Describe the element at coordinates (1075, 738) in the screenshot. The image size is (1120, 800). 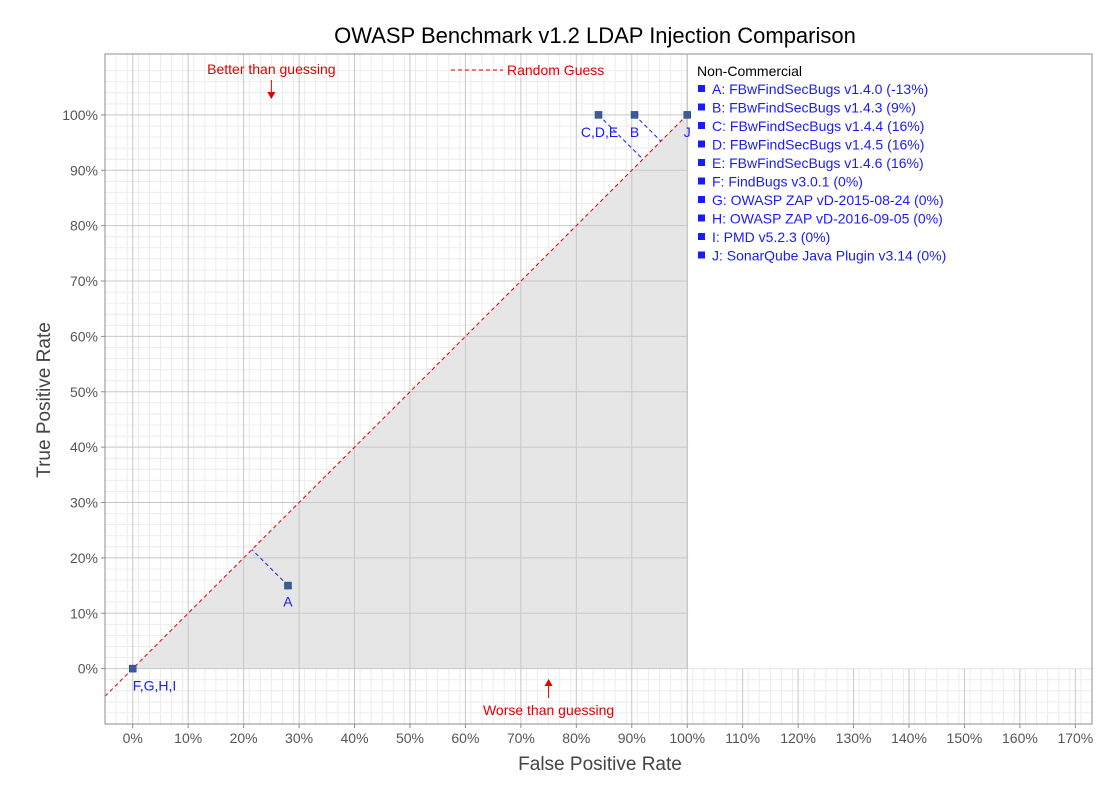
I see `x-tick-label: 170%` at that location.